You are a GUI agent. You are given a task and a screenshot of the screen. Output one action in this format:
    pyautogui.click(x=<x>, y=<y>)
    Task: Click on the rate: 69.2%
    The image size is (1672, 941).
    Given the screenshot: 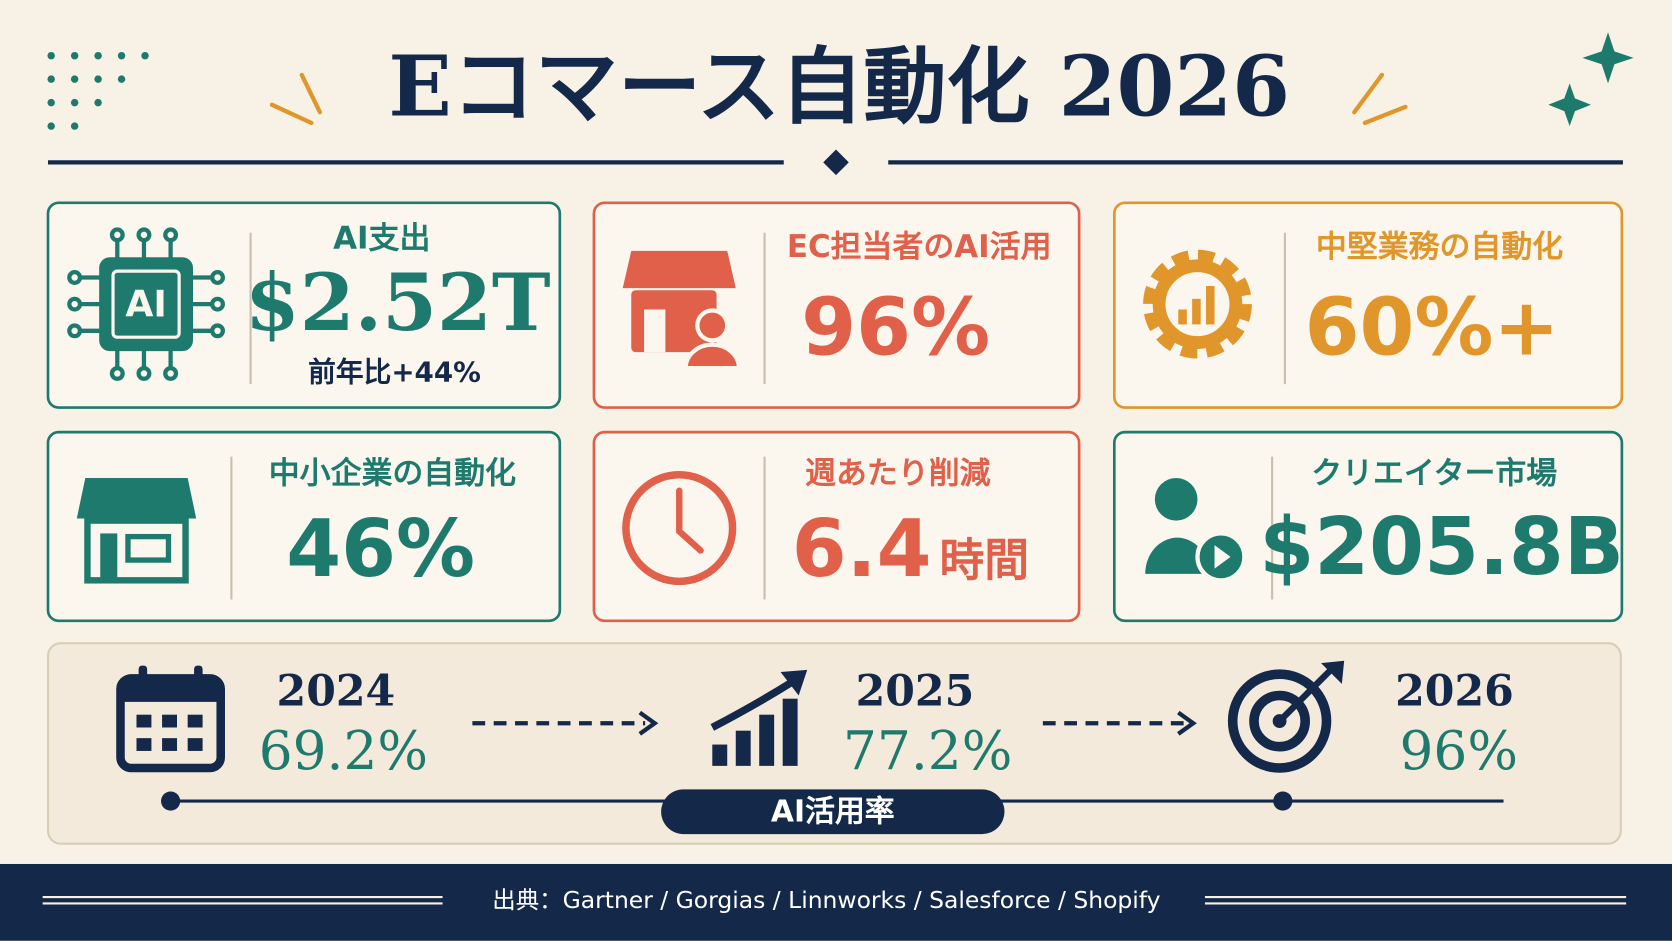 What is the action you would take?
    pyautogui.click(x=343, y=751)
    